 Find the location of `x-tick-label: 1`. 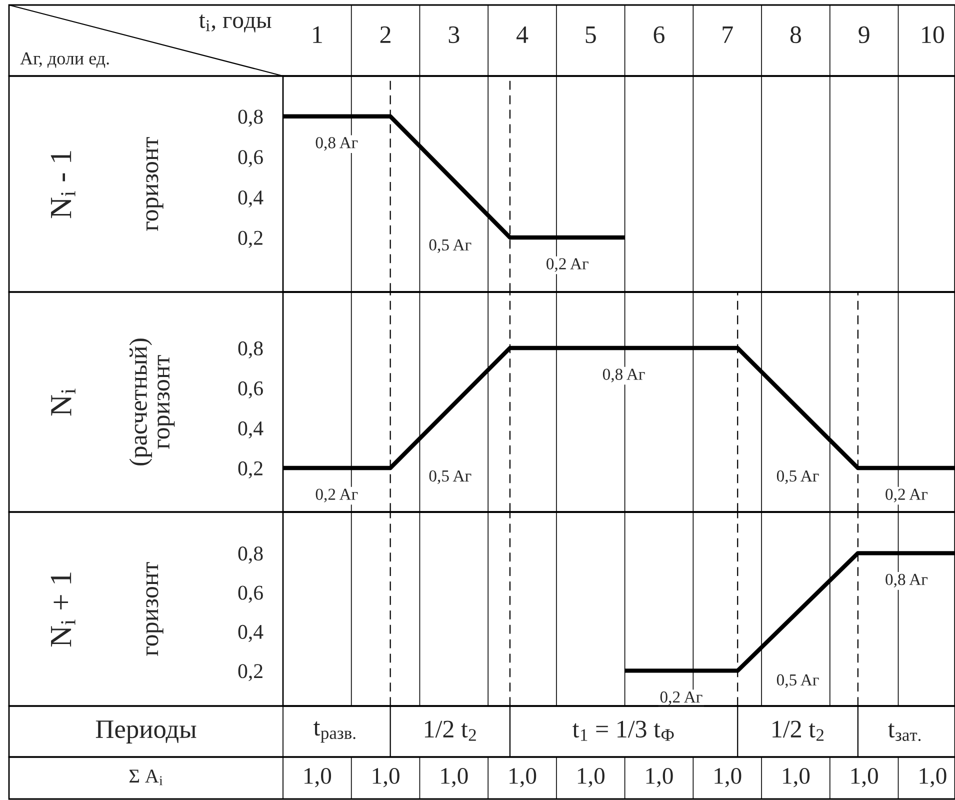

x-tick-label: 1 is located at coordinates (317, 34).